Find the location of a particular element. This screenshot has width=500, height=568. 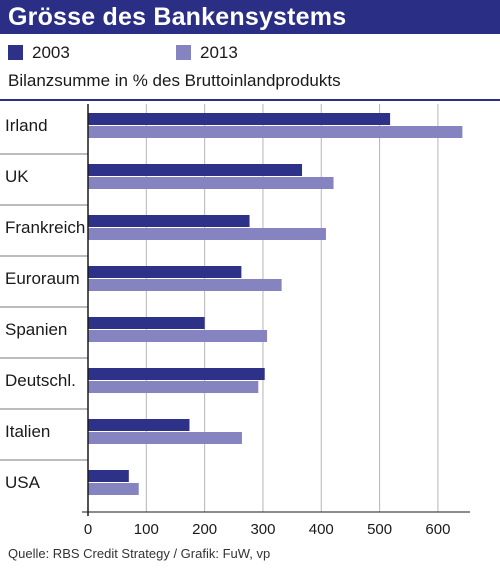

bar-2013-euroraum is located at coordinates (185, 285).